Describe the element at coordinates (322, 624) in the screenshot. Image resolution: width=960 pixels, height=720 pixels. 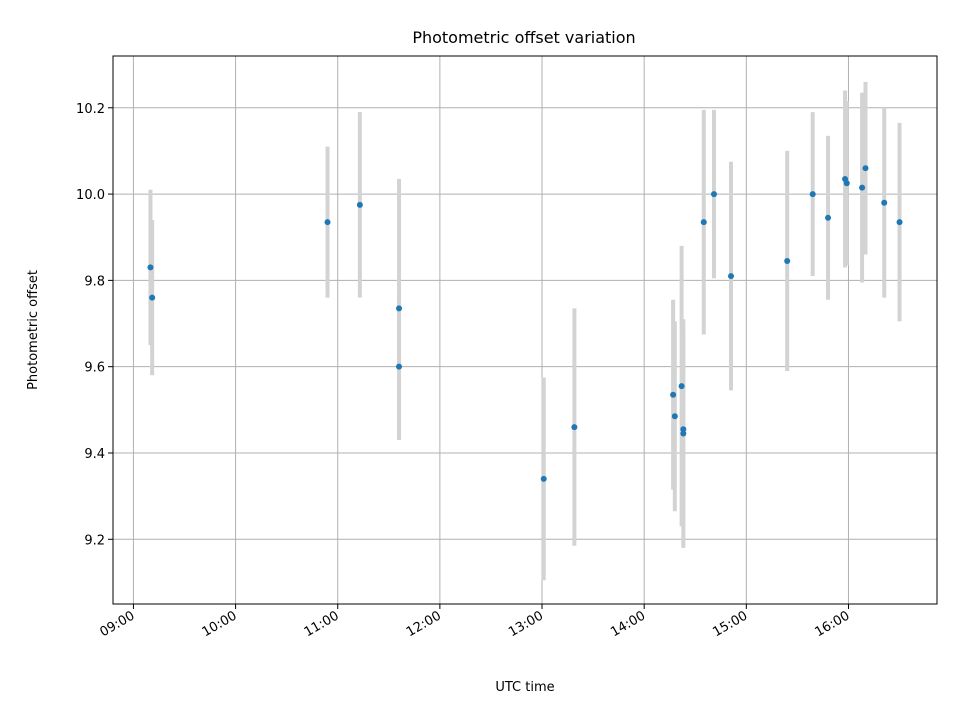
I see `x-tick-label: 11:00` at that location.